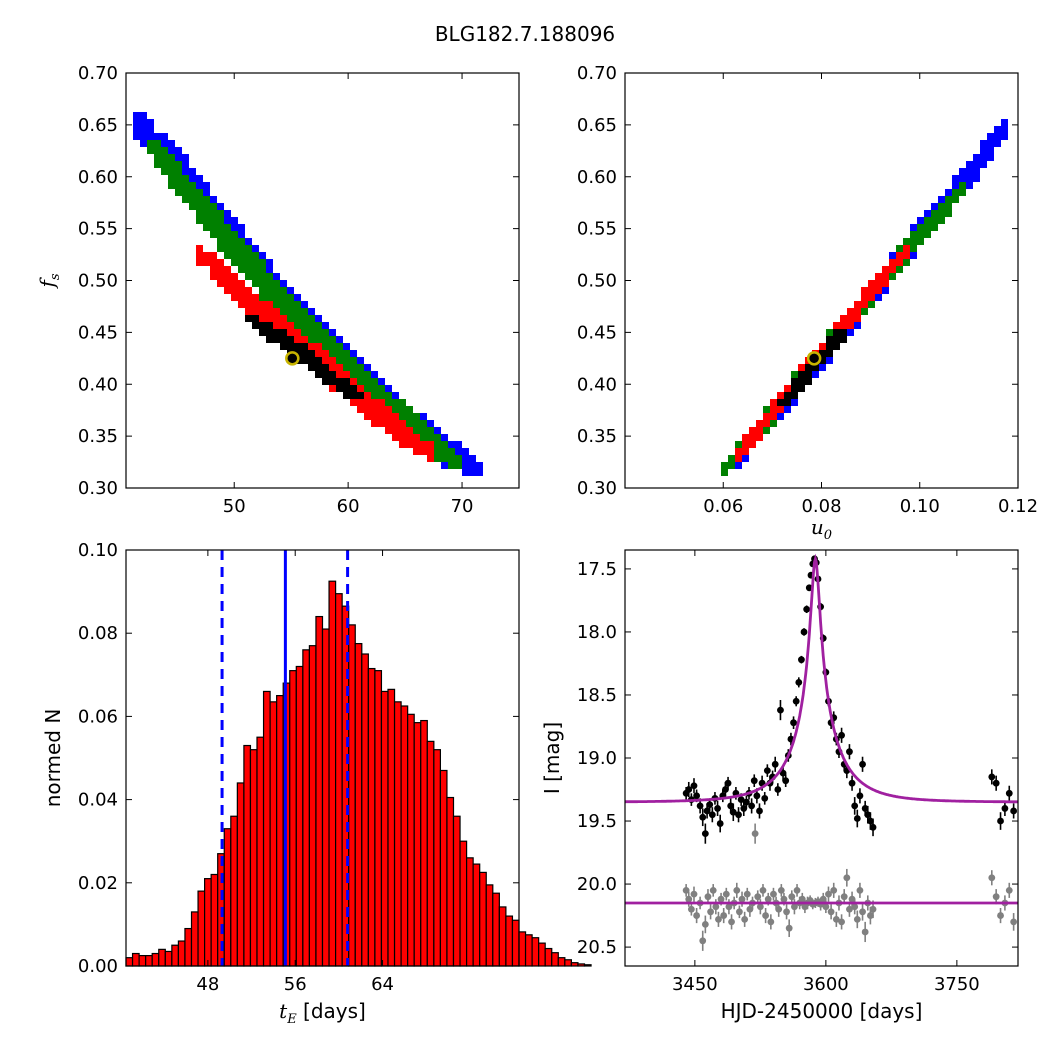  Describe the element at coordinates (920, 506) in the screenshot. I see `x-tick-label: 0.10` at that location.